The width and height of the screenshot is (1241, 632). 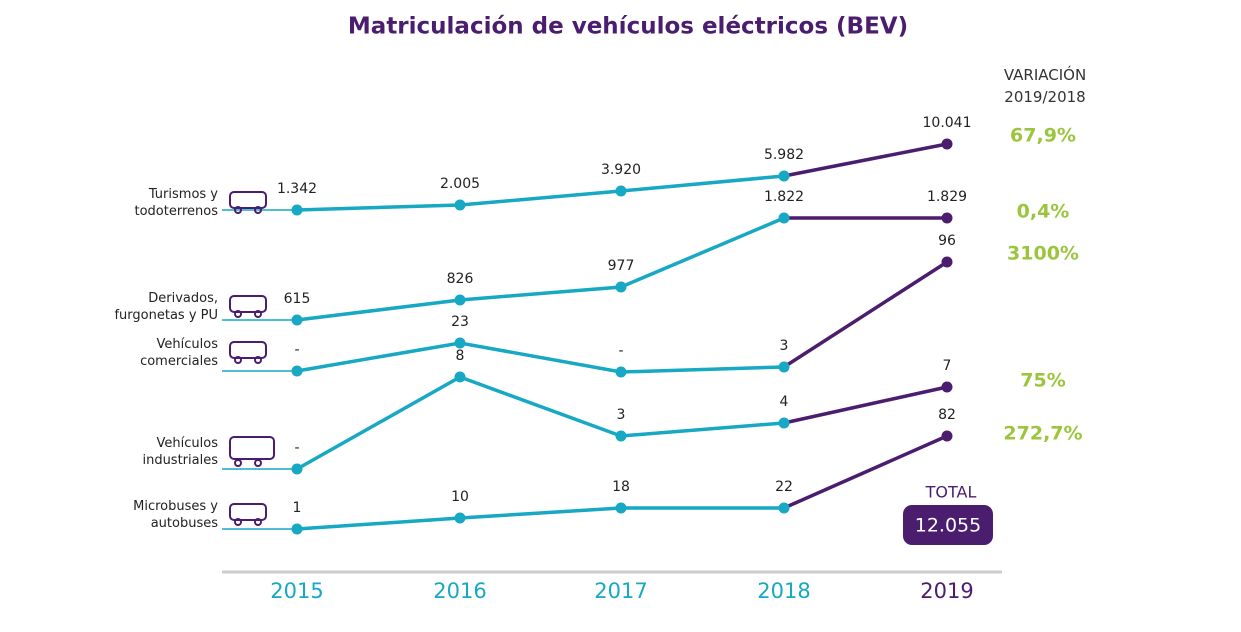 I want to click on value-label: 1.829, so click(x=947, y=197).